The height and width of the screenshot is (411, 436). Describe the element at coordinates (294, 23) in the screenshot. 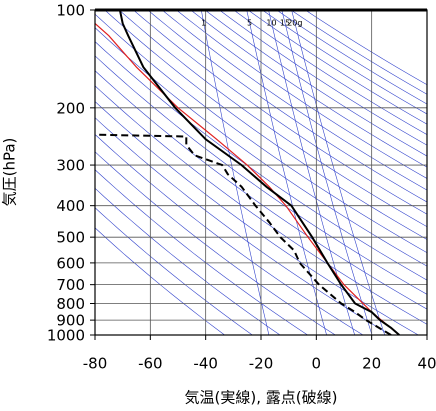

I see `mixing-ratio-label: 20g` at that location.